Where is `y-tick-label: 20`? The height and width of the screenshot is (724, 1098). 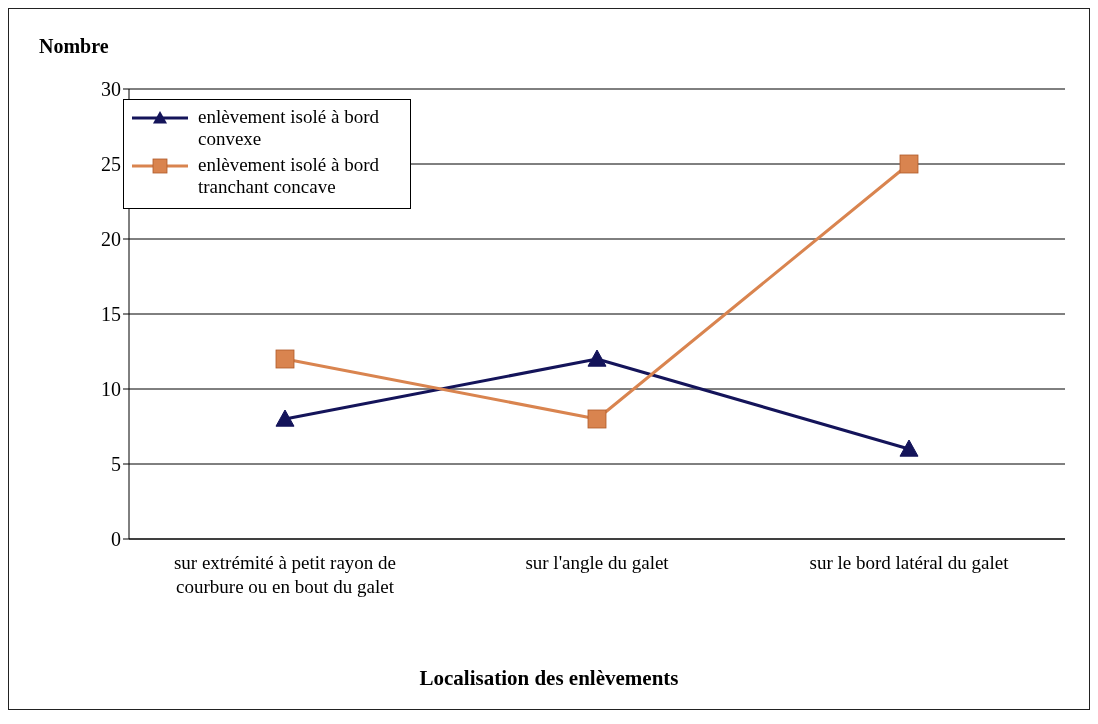
y-tick-label: 20 is located at coordinates (111, 239).